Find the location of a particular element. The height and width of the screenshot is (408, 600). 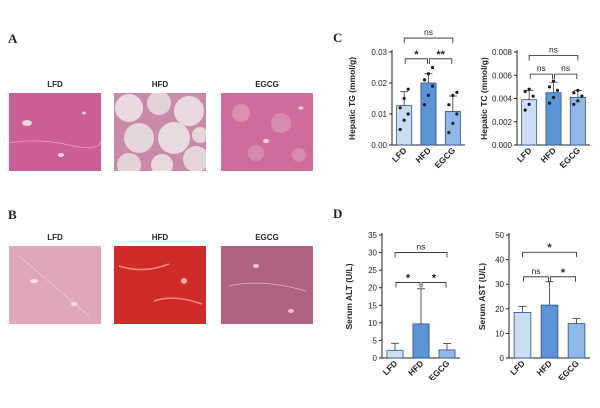

sirius-label-lfd: LFD is located at coordinates (55, 237).